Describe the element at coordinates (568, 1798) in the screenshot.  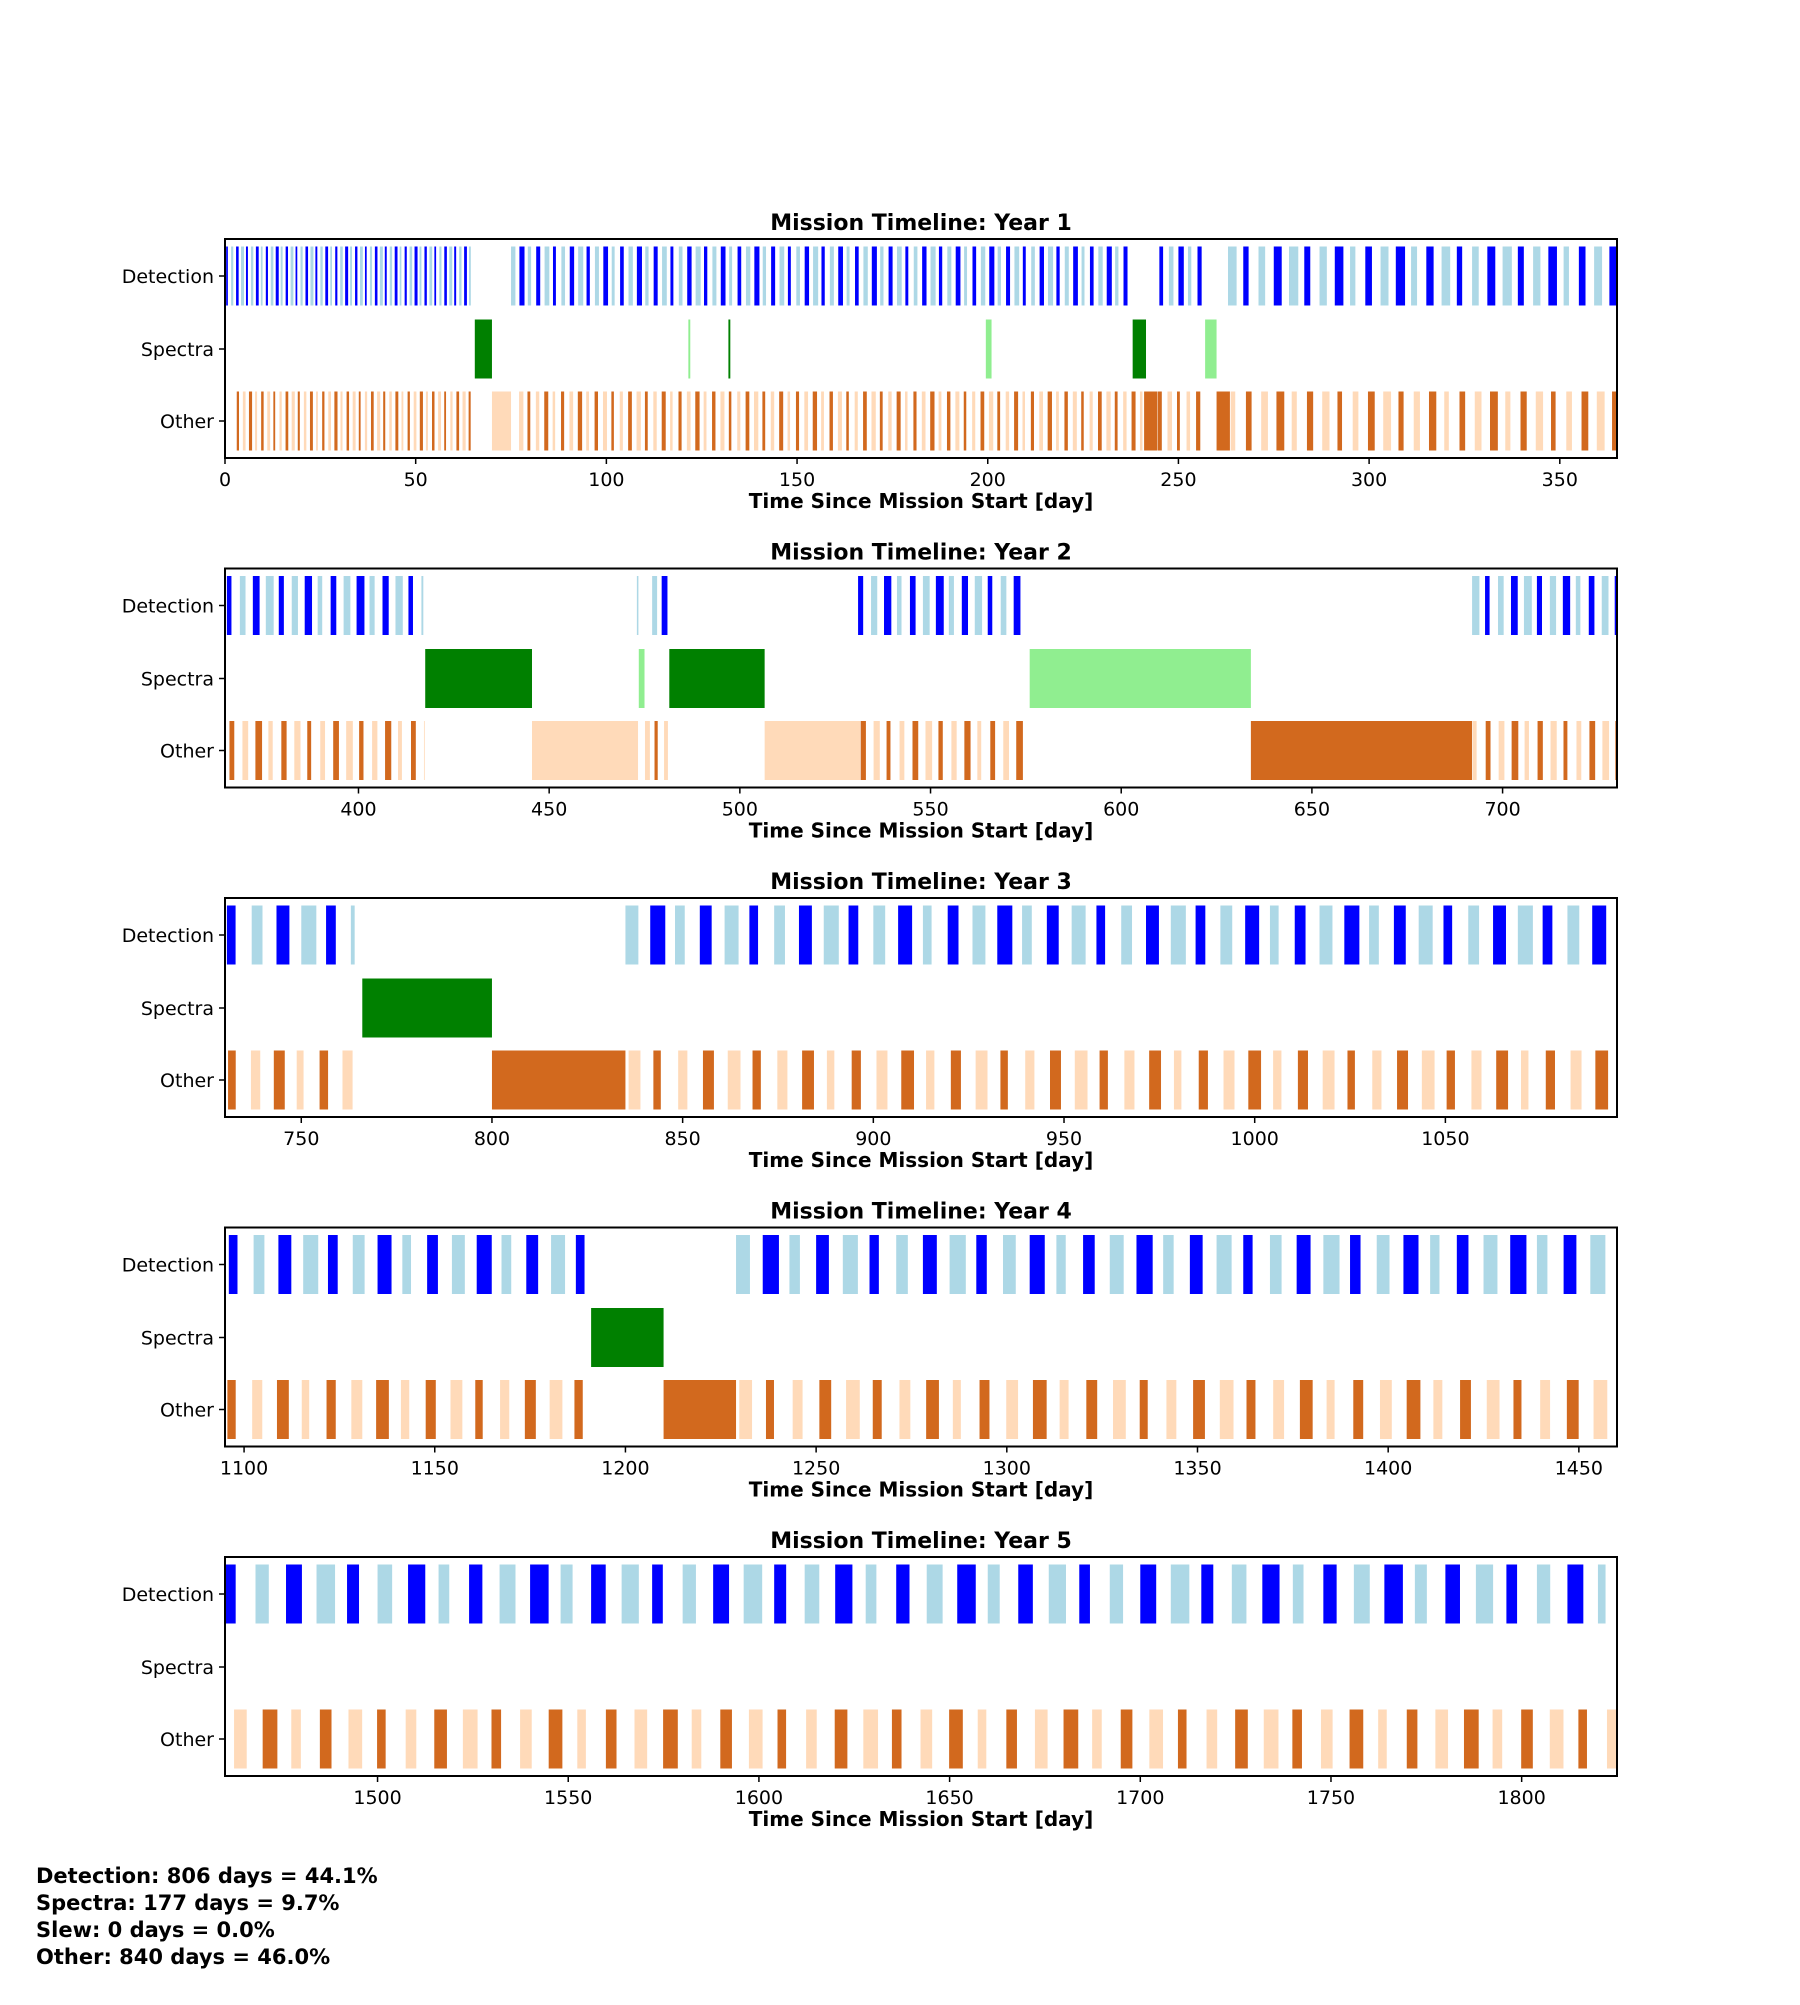
I see `x-tick-label: 1550` at that location.